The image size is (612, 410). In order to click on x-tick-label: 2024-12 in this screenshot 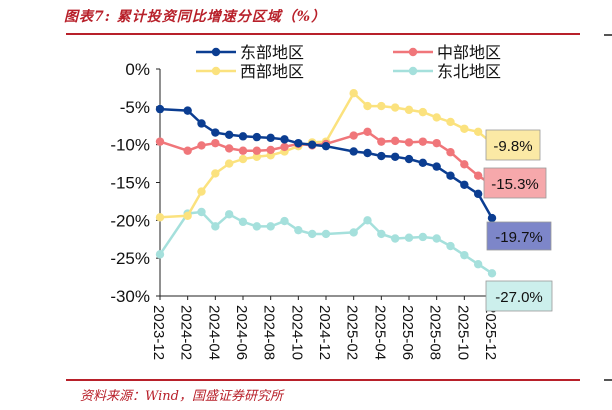, I will do `click(324, 332)`.